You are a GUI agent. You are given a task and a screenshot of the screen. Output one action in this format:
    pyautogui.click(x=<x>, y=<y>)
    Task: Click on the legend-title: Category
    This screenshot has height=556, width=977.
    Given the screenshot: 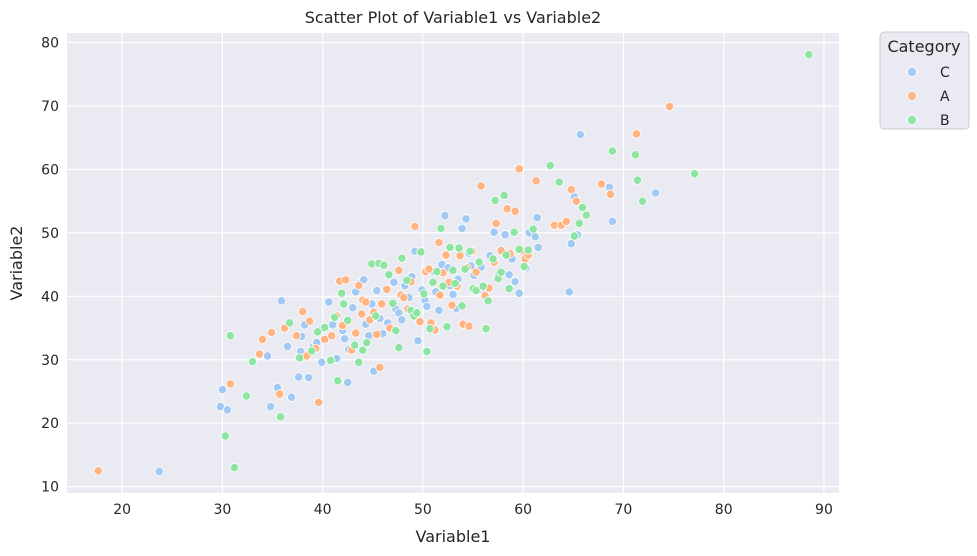 What is the action you would take?
    pyautogui.click(x=923, y=46)
    